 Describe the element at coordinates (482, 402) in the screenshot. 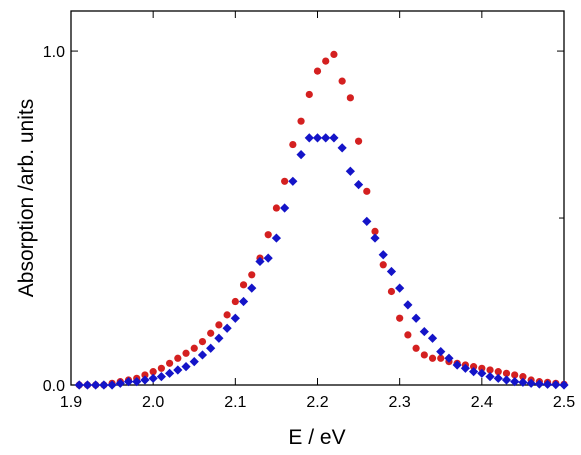

I see `x-tick-label: 2.4` at that location.